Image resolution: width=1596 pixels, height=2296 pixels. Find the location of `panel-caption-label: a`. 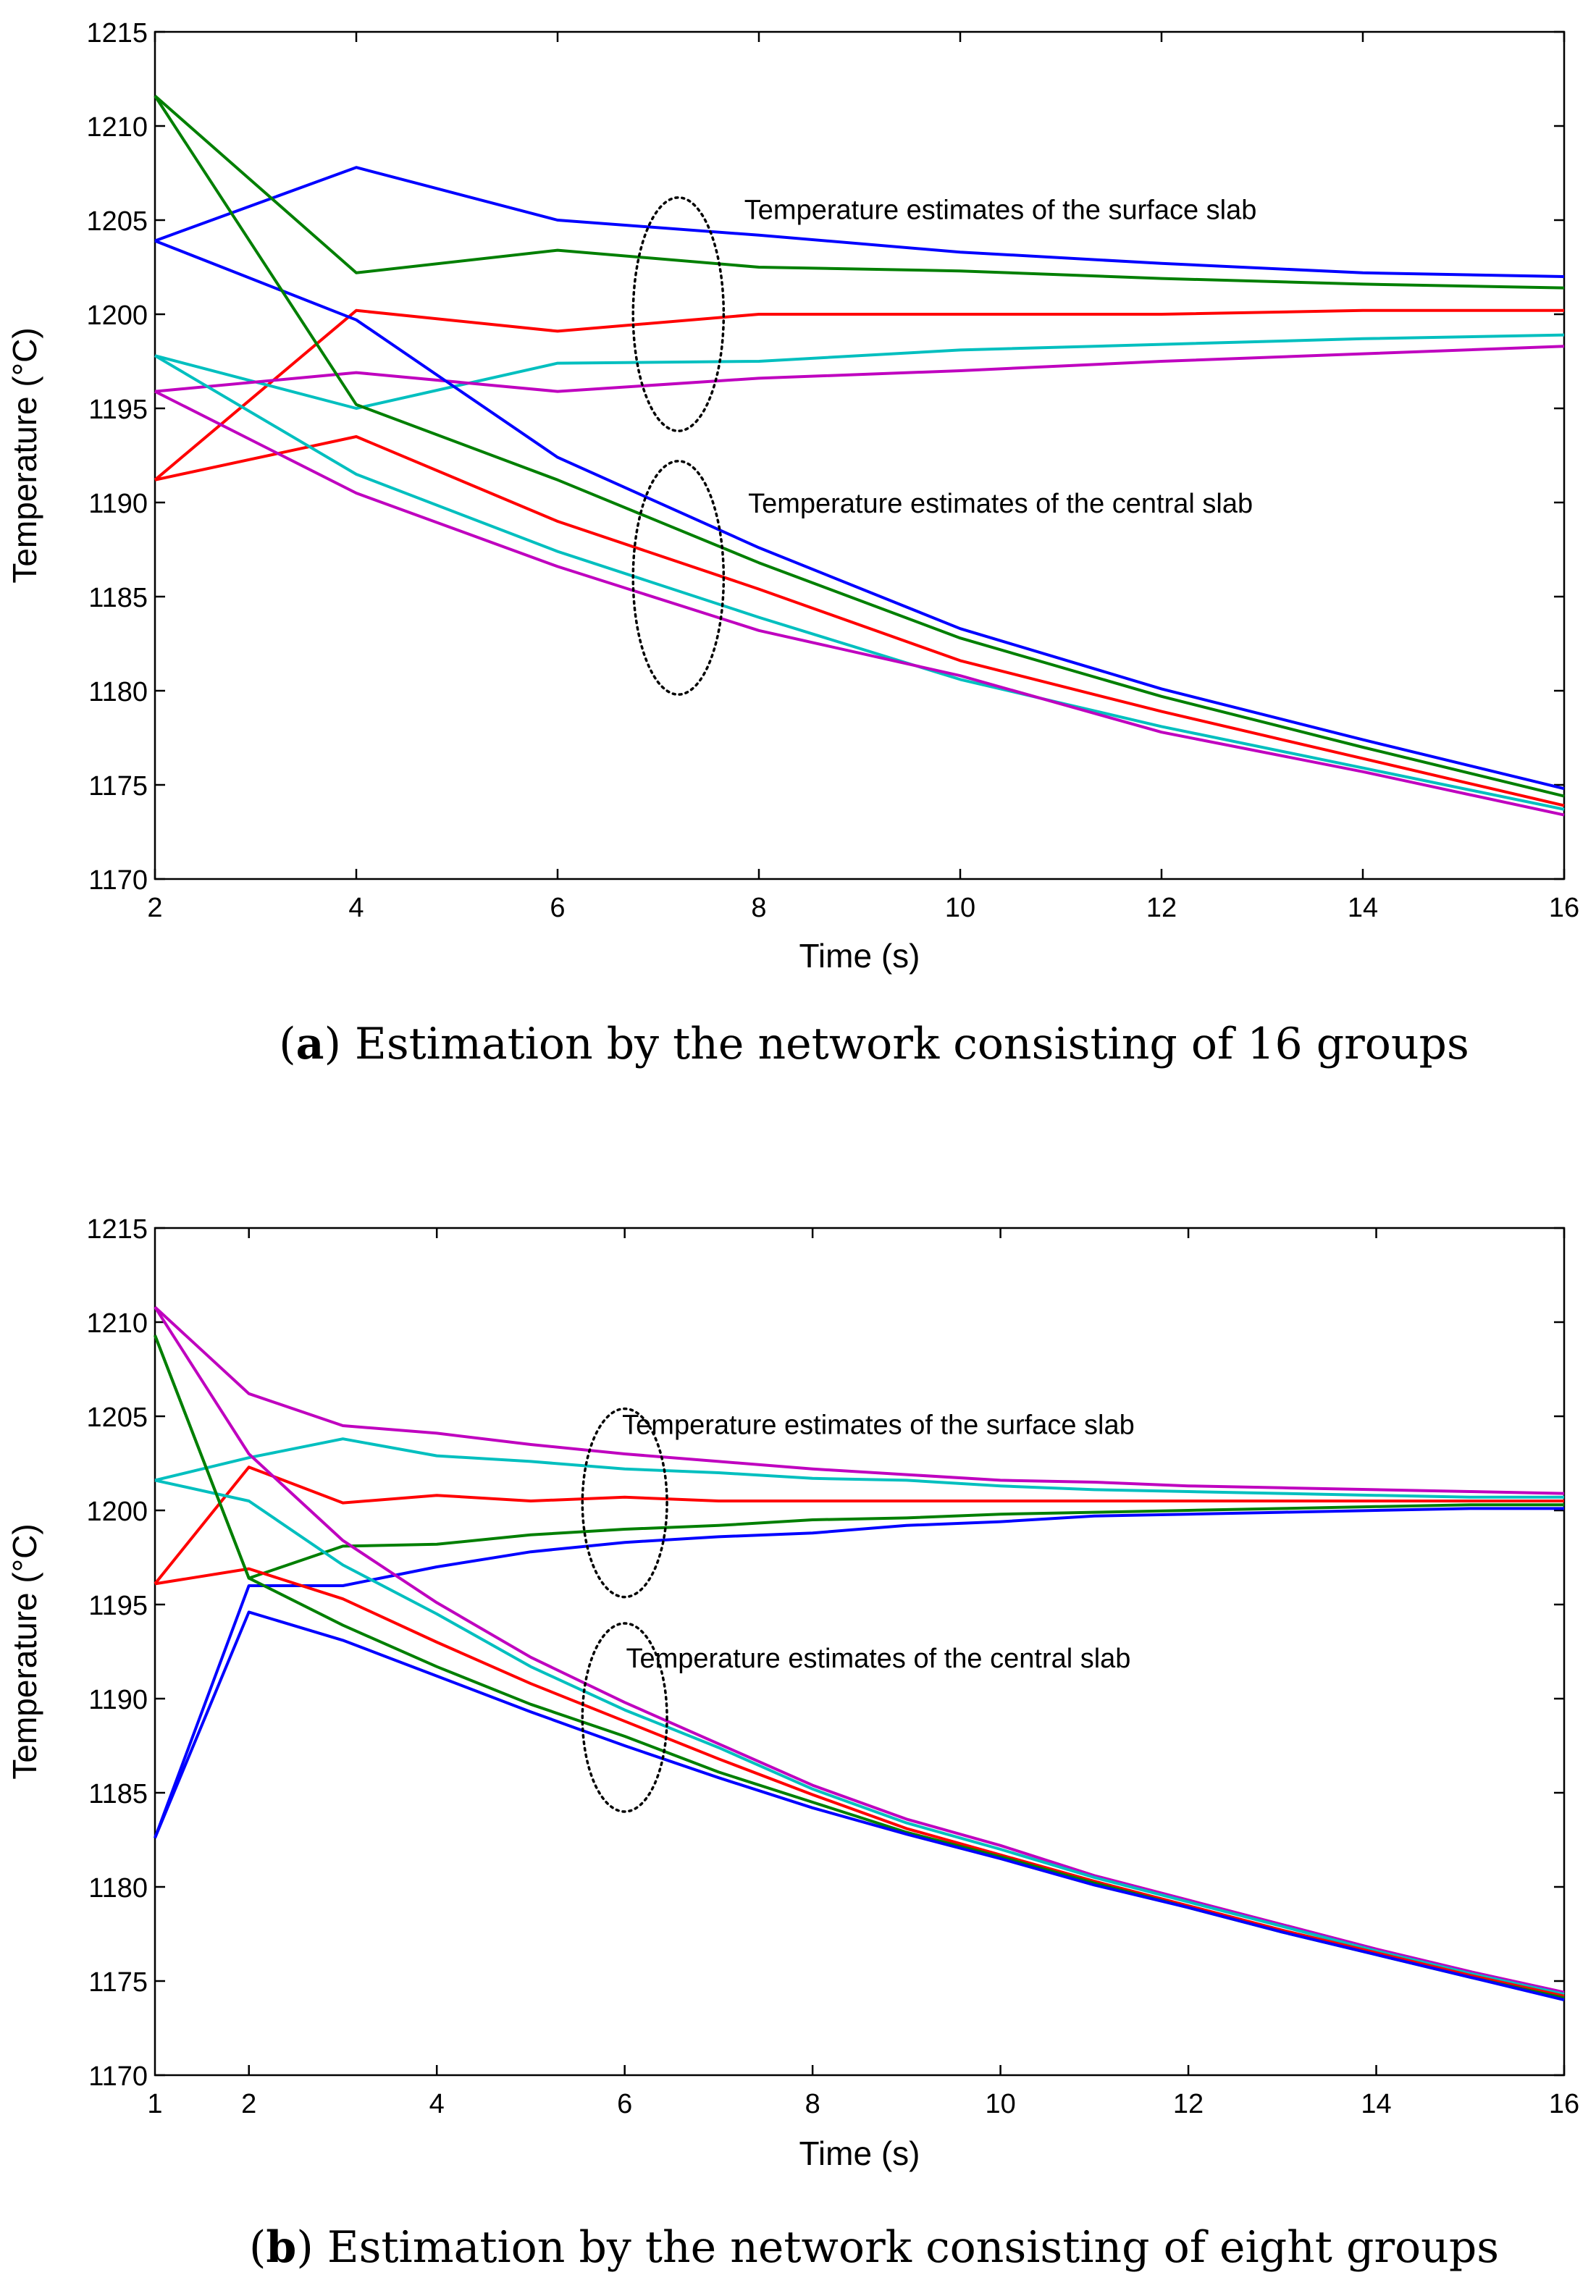

panel-caption-label: a is located at coordinates (310, 1044).